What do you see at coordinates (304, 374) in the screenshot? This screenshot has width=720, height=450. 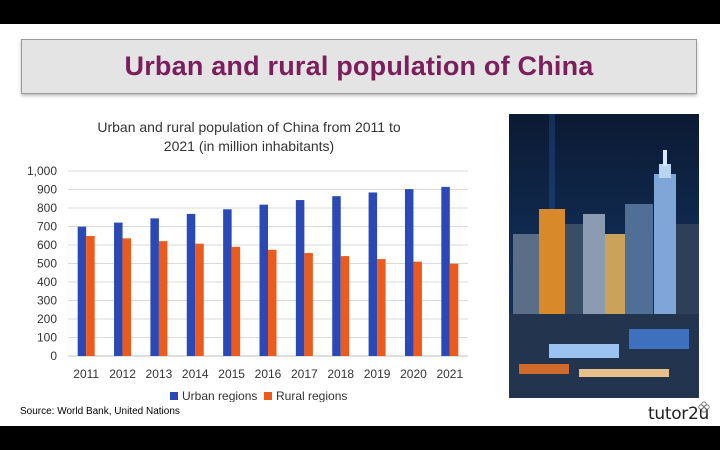 I see `x-tick-label: 2017` at bounding box center [304, 374].